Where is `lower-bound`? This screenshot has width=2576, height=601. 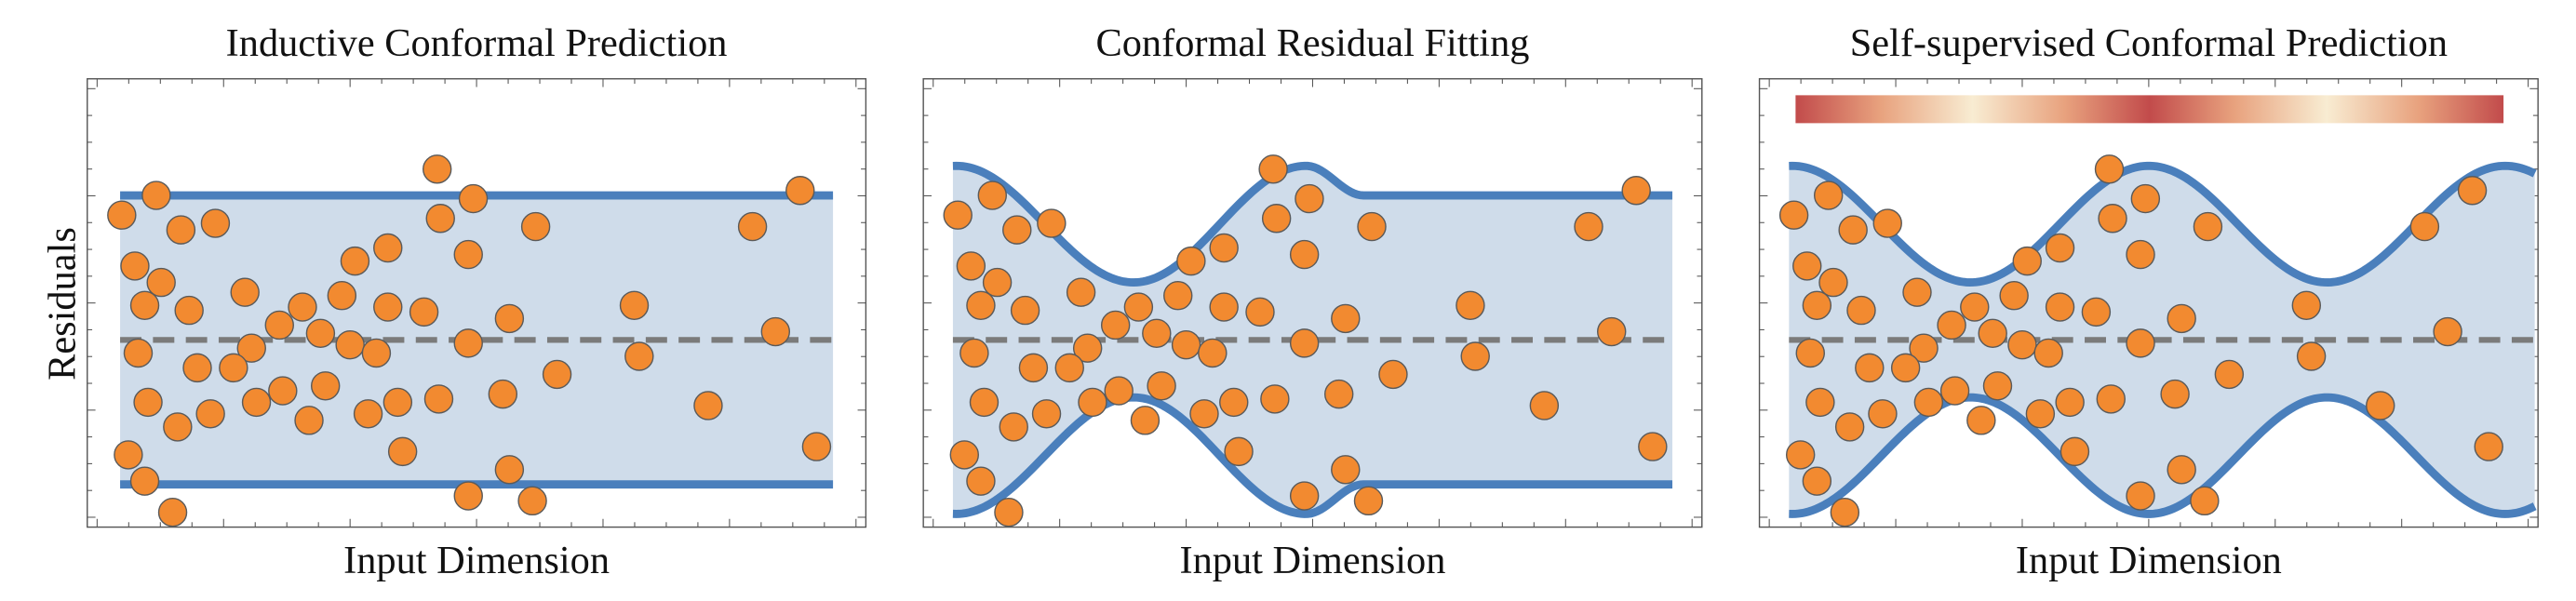
lower-bound is located at coordinates (1312, 455).